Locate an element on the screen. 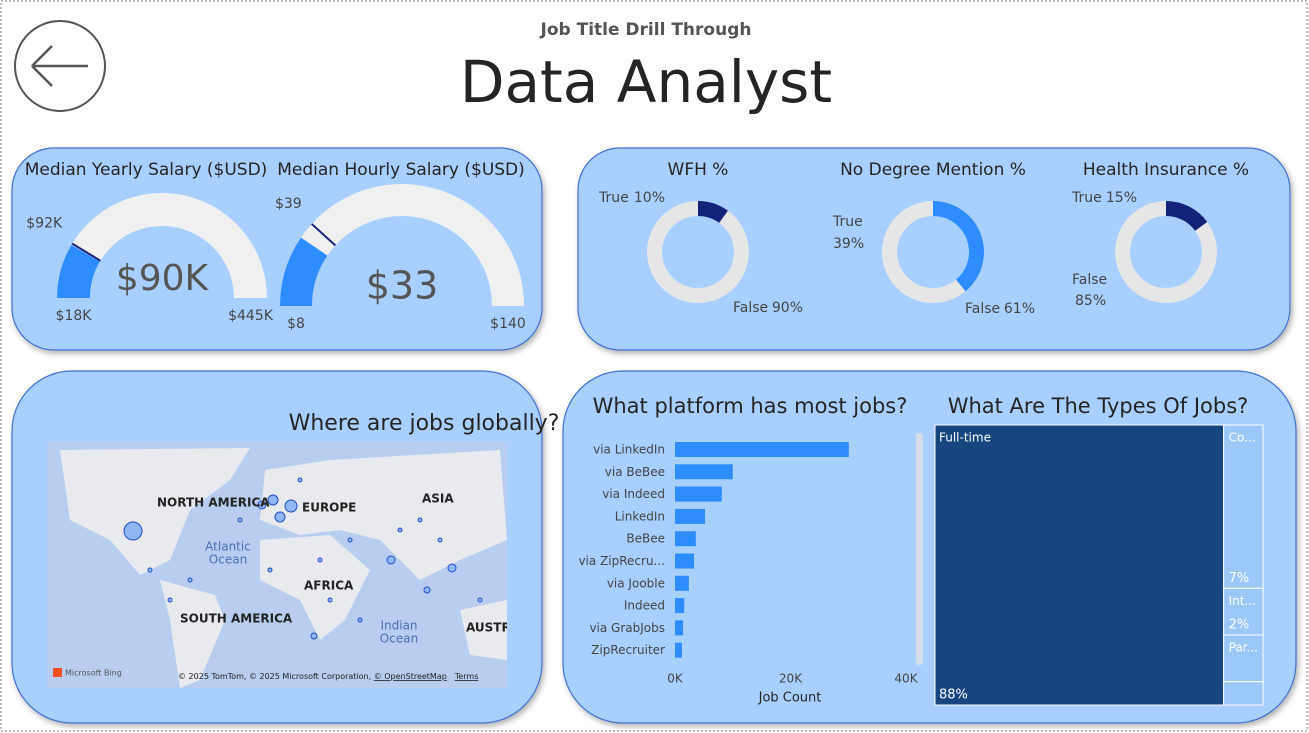  bar-label: via Indeed is located at coordinates (633, 494).